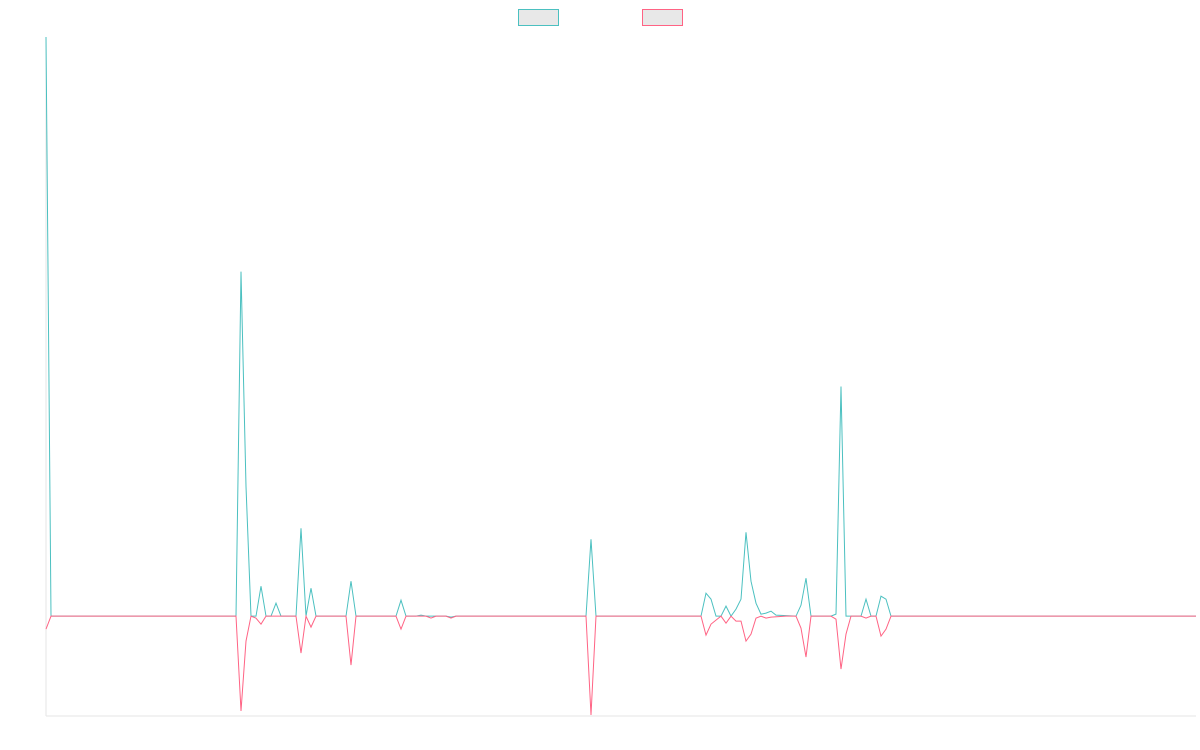 This screenshot has height=750, width=1200. I want to click on chart-legend, so click(600, 17).